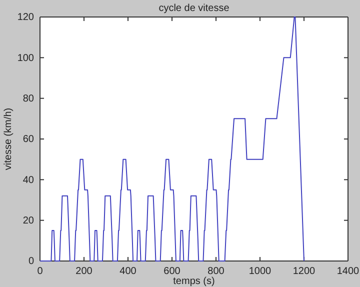 This screenshot has height=287, width=360. I want to click on x-tick-label: 1000, so click(260, 272).